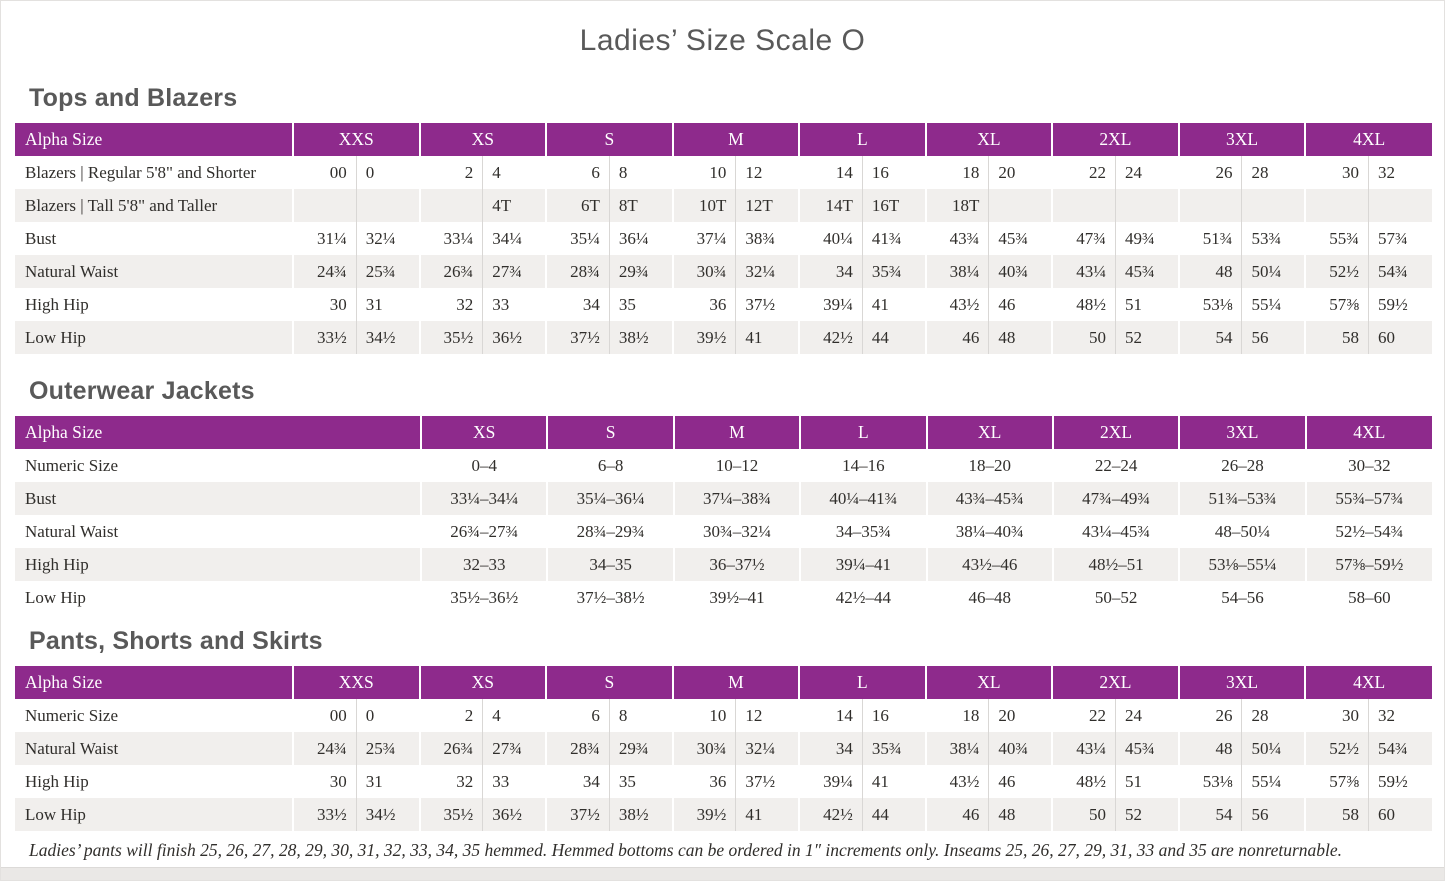  Describe the element at coordinates (324, 172) in the screenshot. I see `table-cell: 00` at that location.